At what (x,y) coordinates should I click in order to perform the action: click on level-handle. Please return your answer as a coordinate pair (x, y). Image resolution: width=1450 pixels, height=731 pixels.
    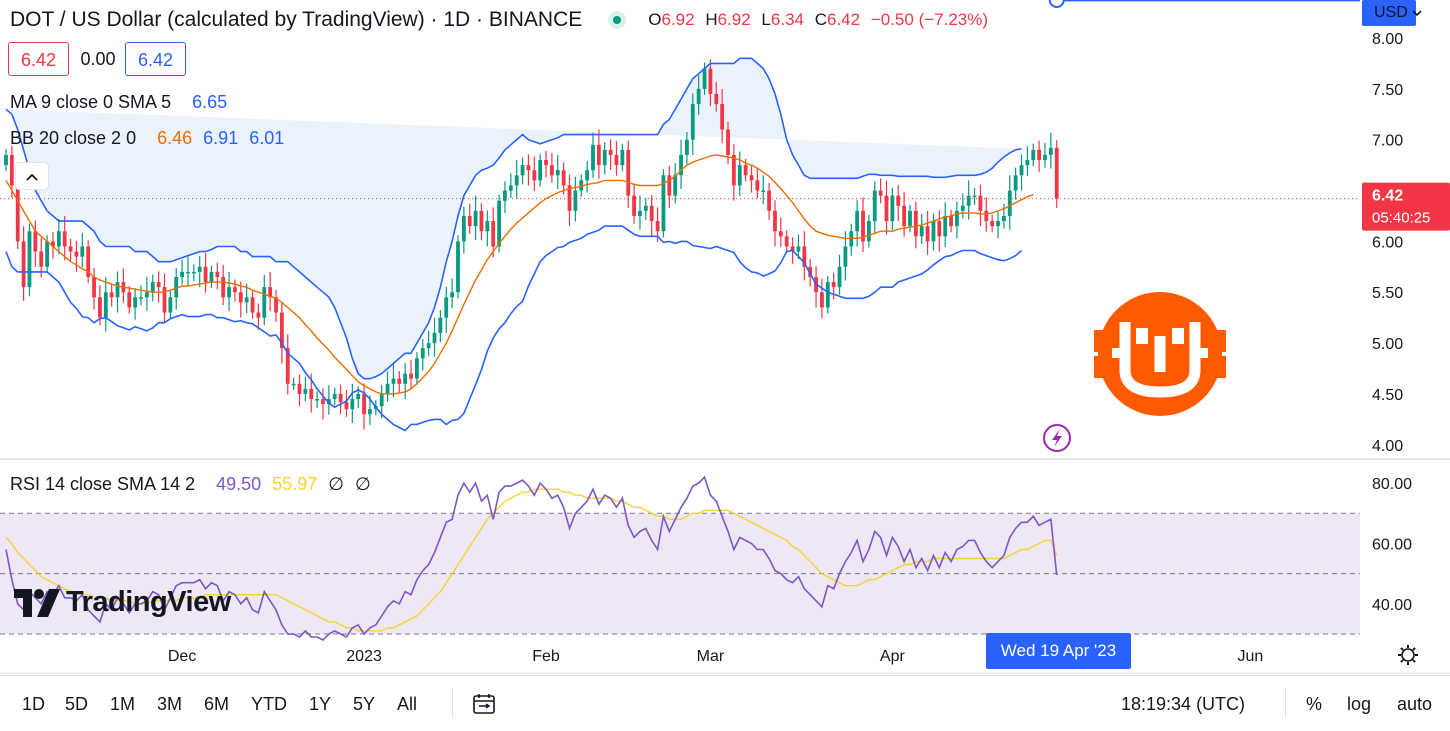
    Looking at the image, I should click on (1056, 4).